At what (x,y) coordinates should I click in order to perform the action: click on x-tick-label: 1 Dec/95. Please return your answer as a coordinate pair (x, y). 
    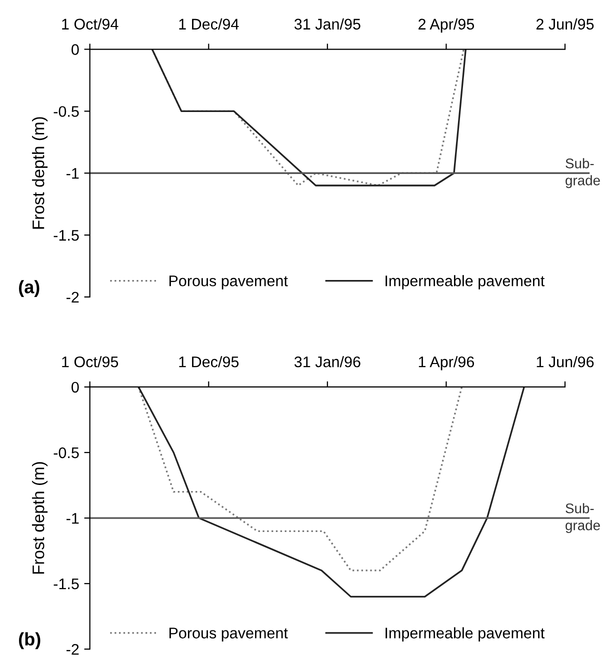
    Looking at the image, I should click on (209, 362).